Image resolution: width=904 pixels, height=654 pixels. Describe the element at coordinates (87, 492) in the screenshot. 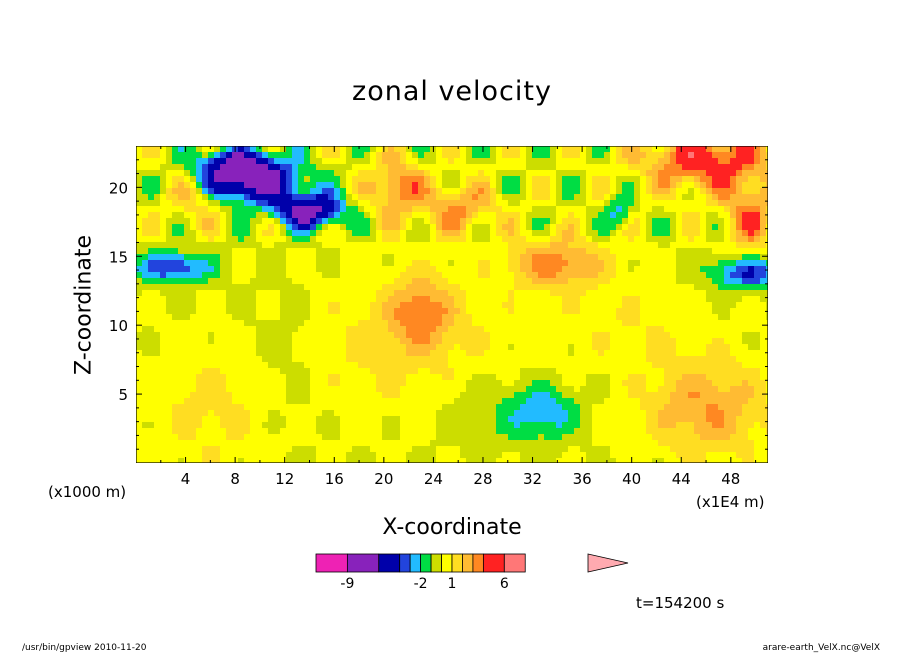

I see `y-unit-label: (x1000 m)` at that location.